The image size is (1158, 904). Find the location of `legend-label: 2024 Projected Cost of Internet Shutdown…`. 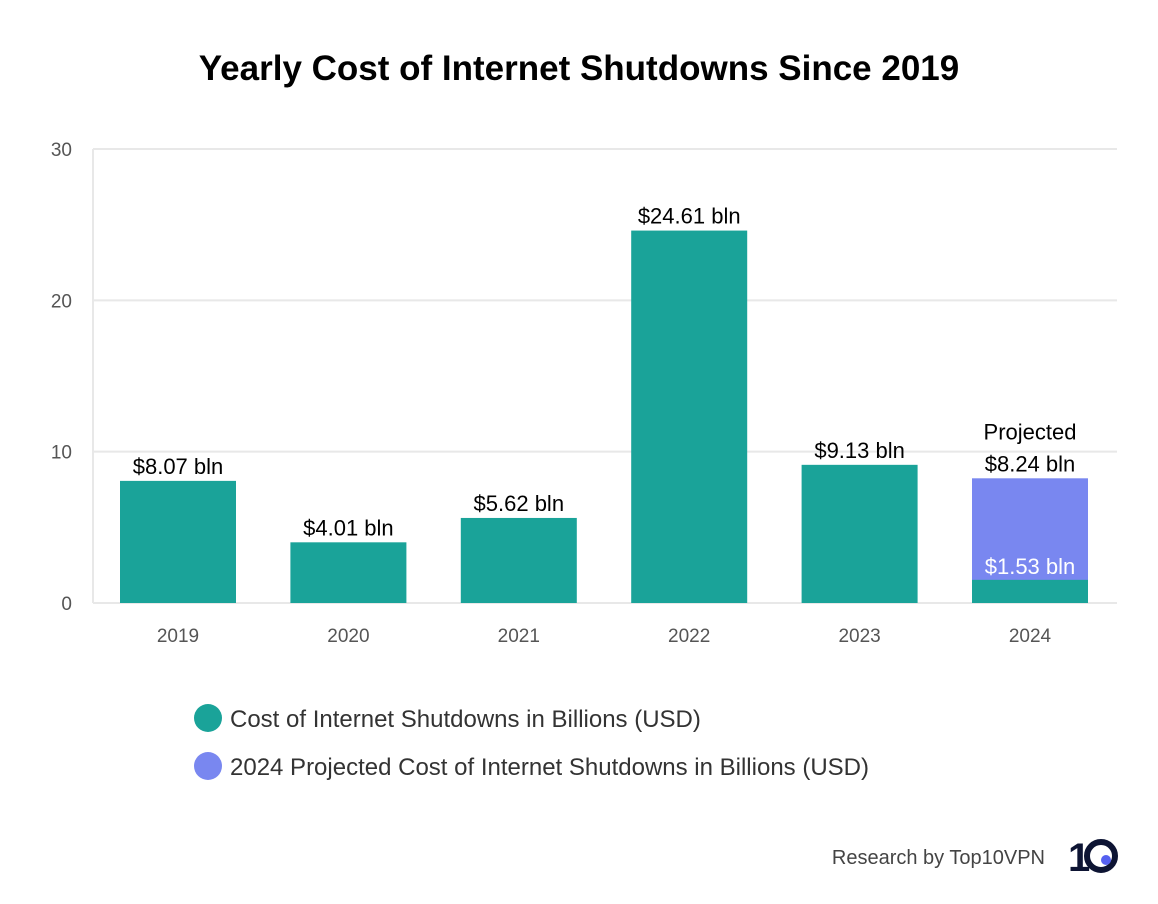

legend-label: 2024 Projected Cost of Internet Shutdown… is located at coordinates (549, 767).